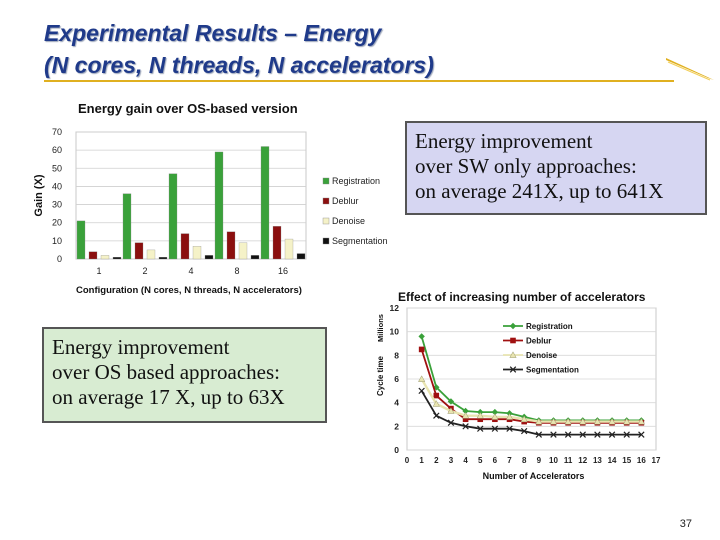 This screenshot has height=540, width=720. Describe the element at coordinates (690, 69) in the screenshot. I see `swoosh-arrow-icon` at that location.